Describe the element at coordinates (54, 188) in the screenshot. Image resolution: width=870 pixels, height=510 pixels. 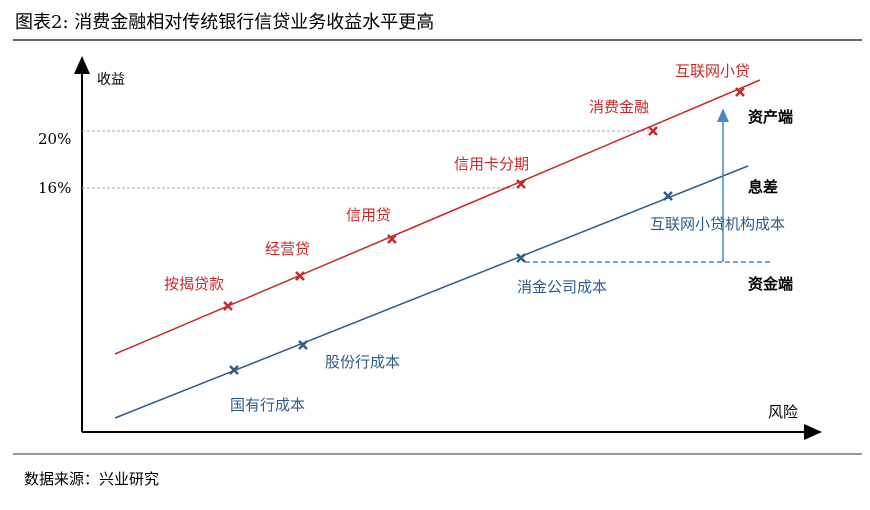
I see `y-tick-16: 16%` at that location.